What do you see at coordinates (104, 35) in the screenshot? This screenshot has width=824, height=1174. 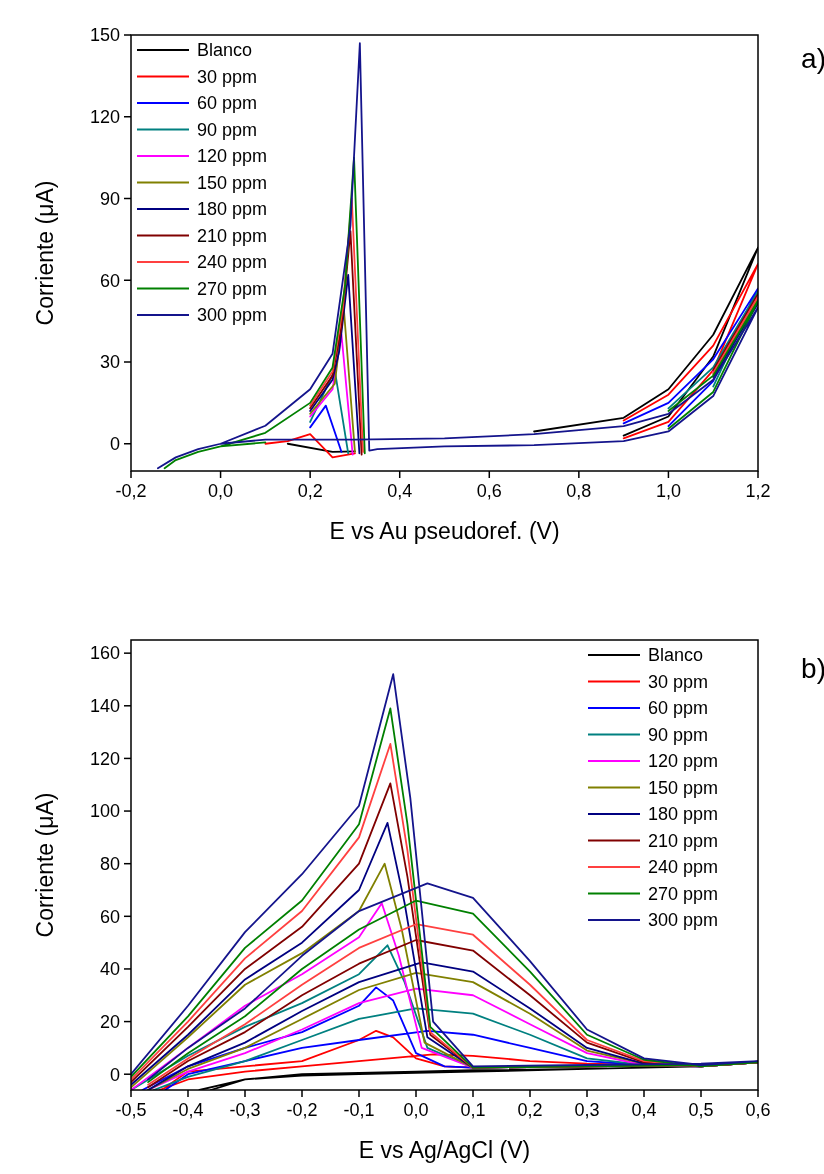 I see `y-tick-label: 150` at bounding box center [104, 35].